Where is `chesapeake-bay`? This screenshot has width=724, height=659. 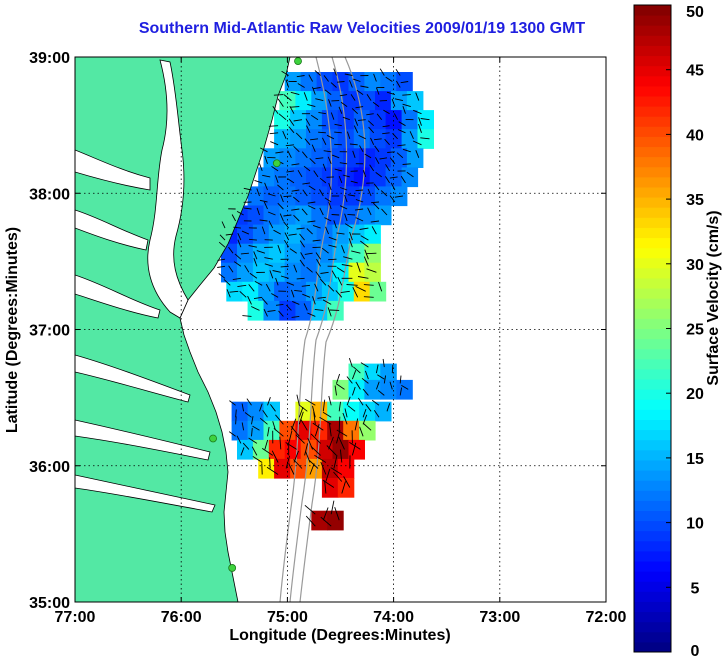
chesapeake-bay is located at coordinates (145, 286).